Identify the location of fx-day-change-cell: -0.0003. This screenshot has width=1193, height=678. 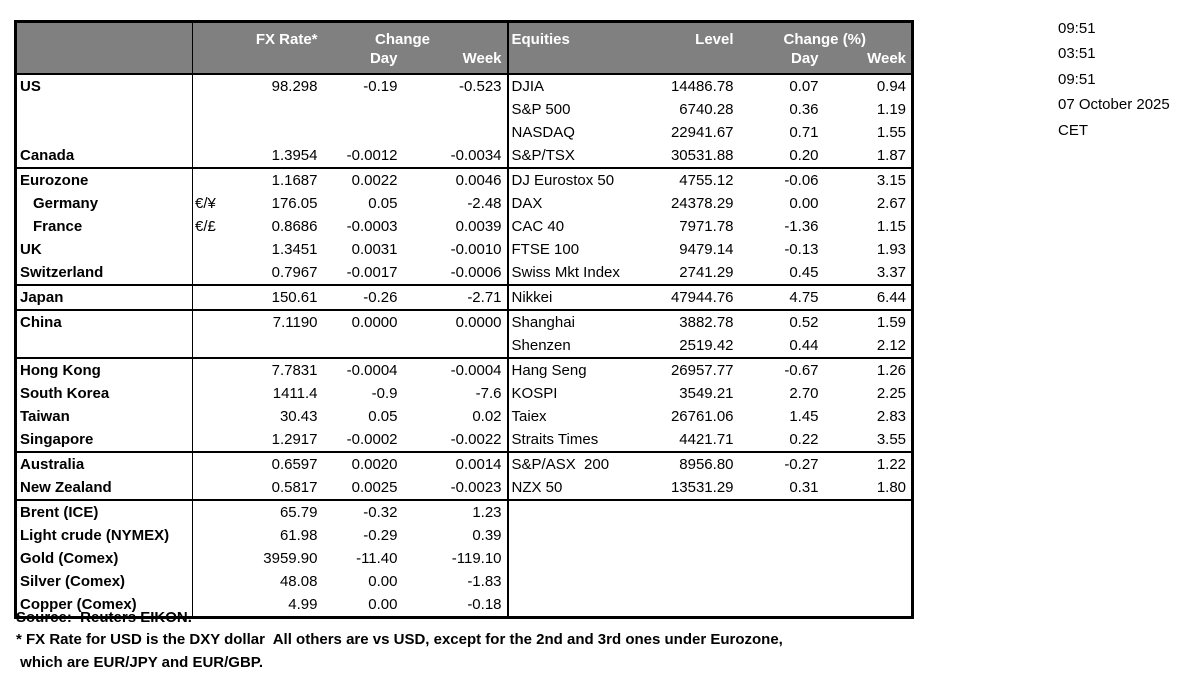
(372, 226).